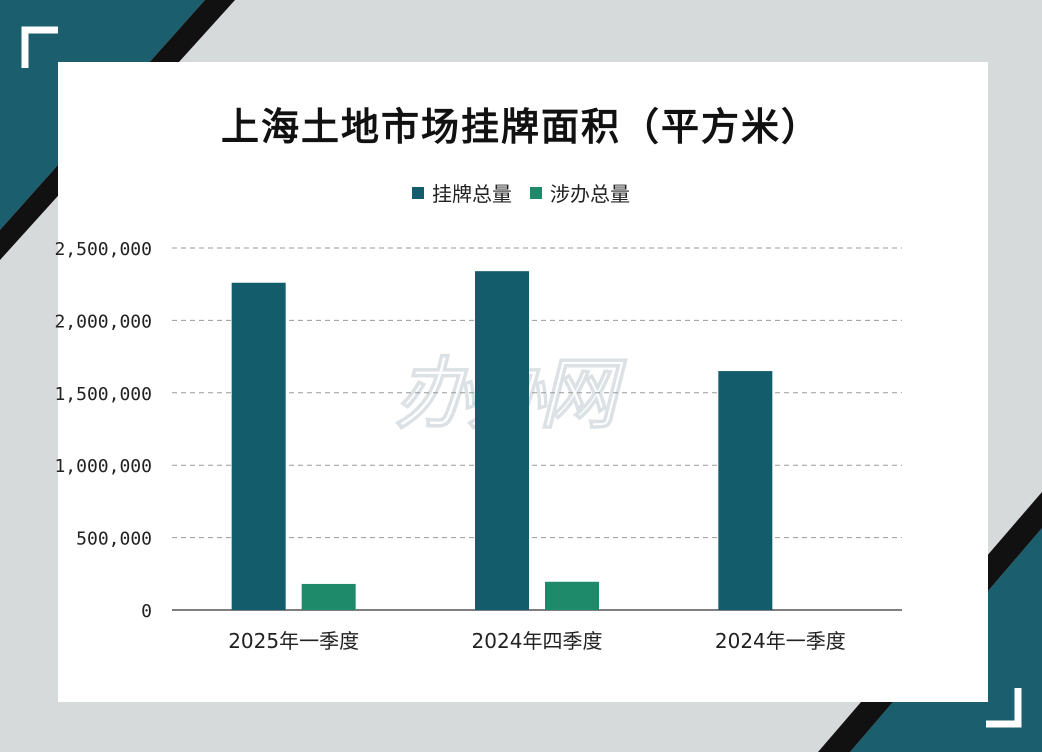  Describe the element at coordinates (103, 394) in the screenshot. I see `y-tick-label: 1,500,000` at that location.